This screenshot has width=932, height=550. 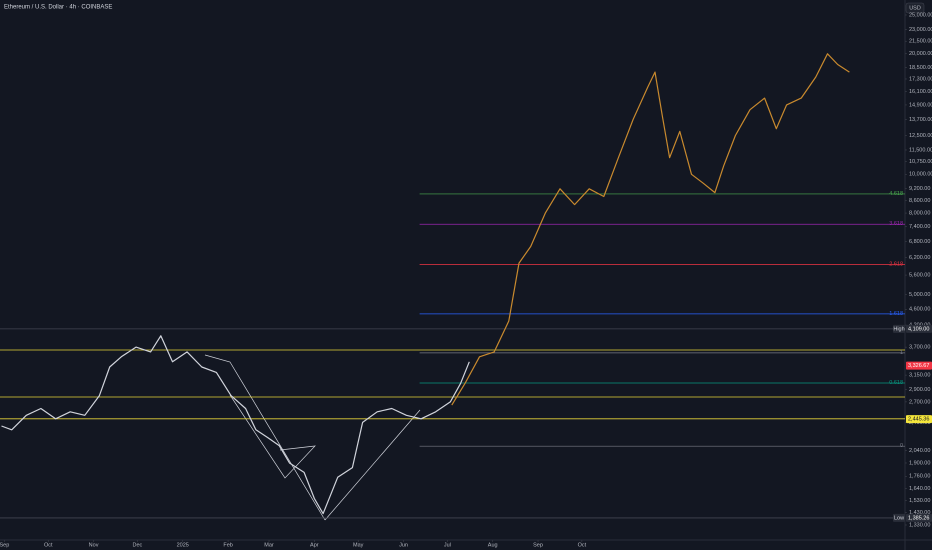 I want to click on price-label: 3,326.67, so click(x=918, y=366).